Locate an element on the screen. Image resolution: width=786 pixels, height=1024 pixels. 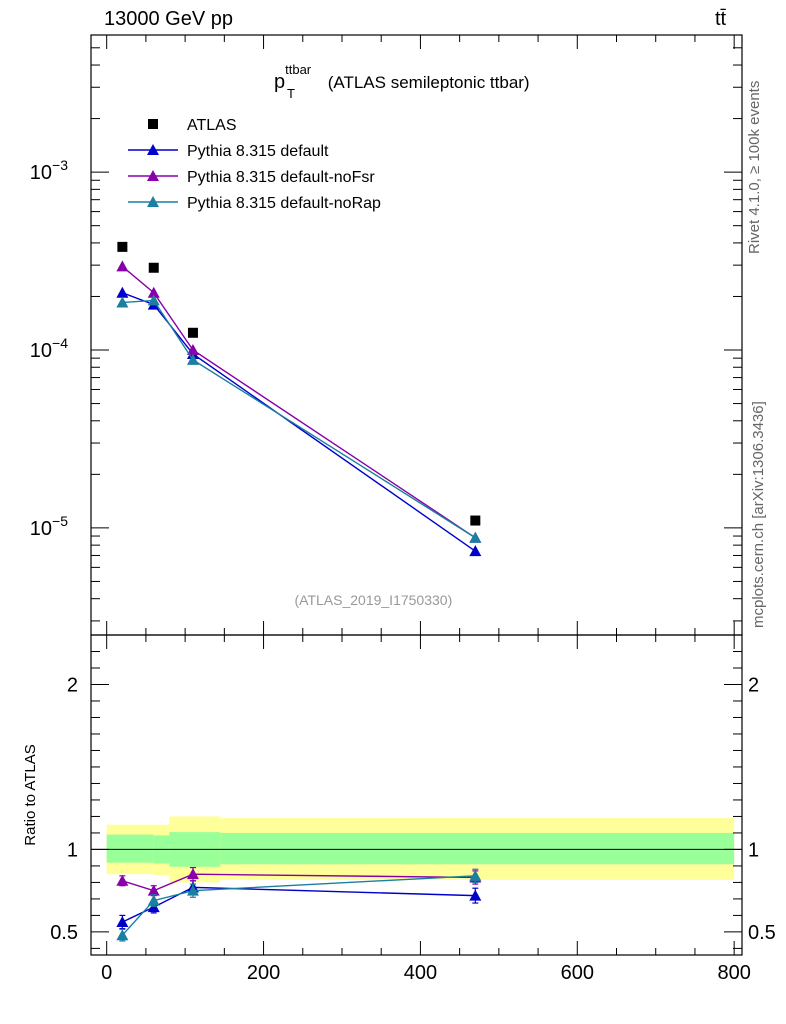
analysis-tag: (ATLAS_2019_I1750330) is located at coordinates (373, 600).